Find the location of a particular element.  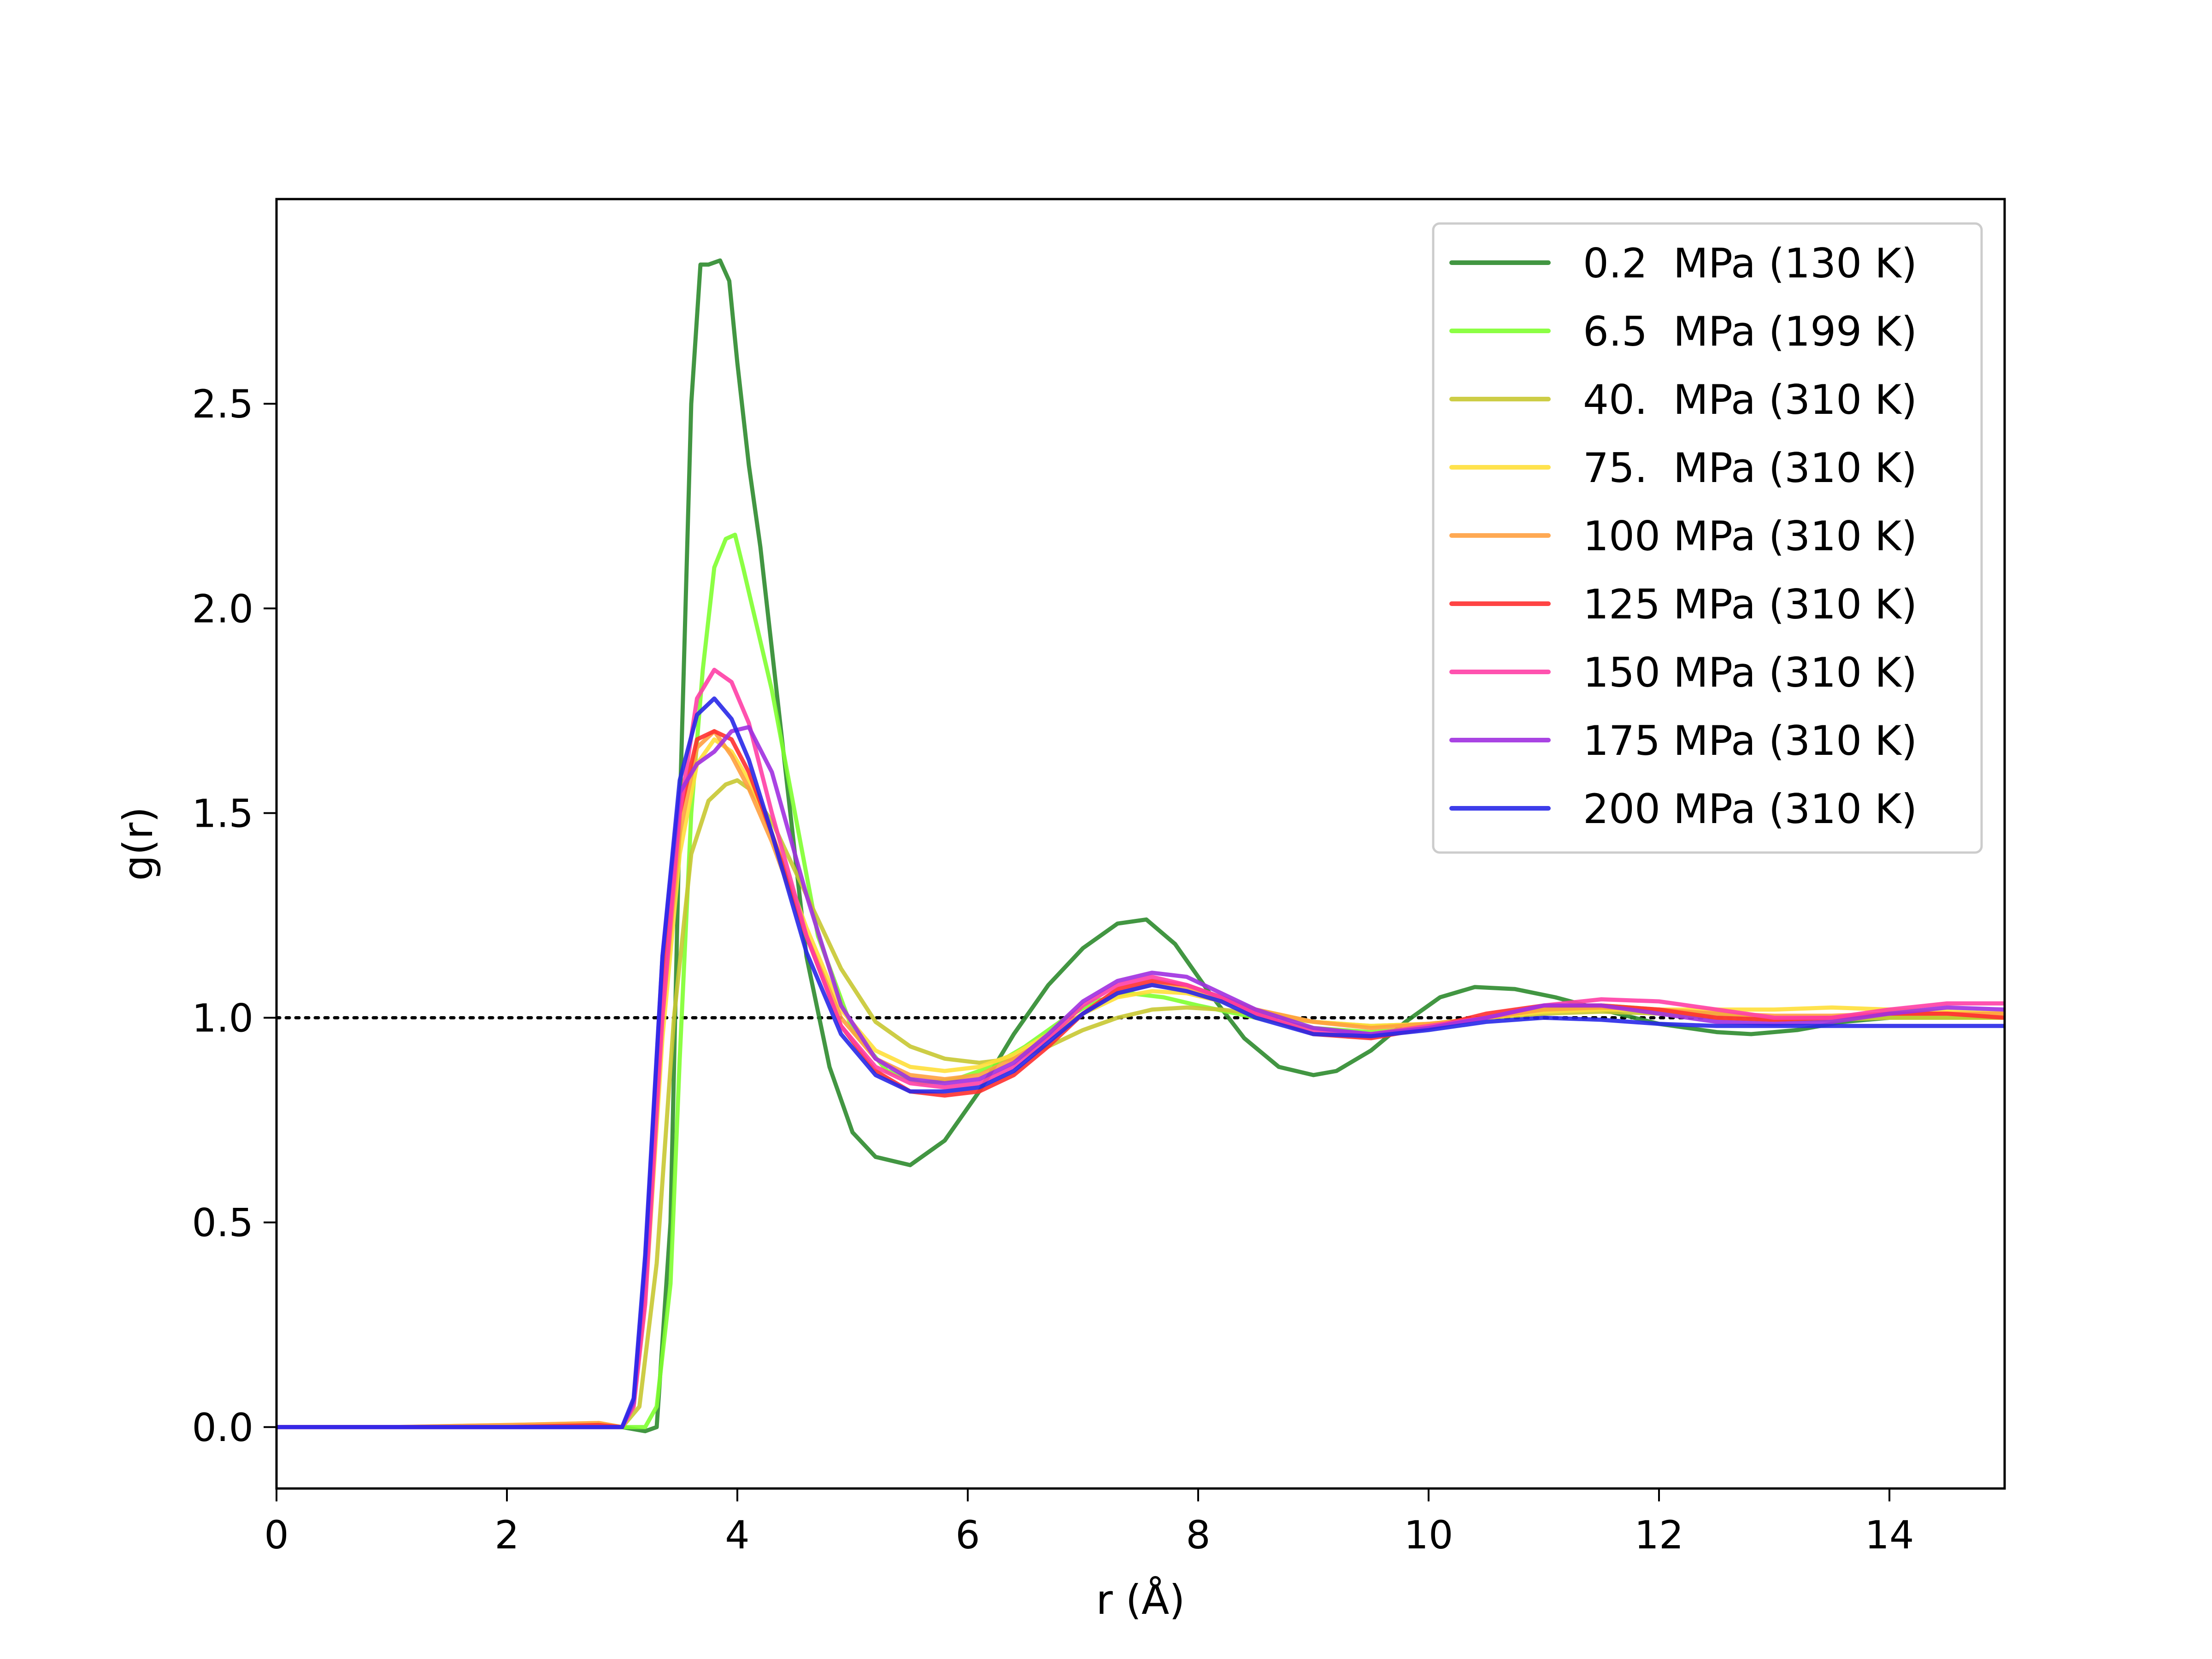

legend-label-1: 6.5 MPa (199 K) is located at coordinates (1750, 331).